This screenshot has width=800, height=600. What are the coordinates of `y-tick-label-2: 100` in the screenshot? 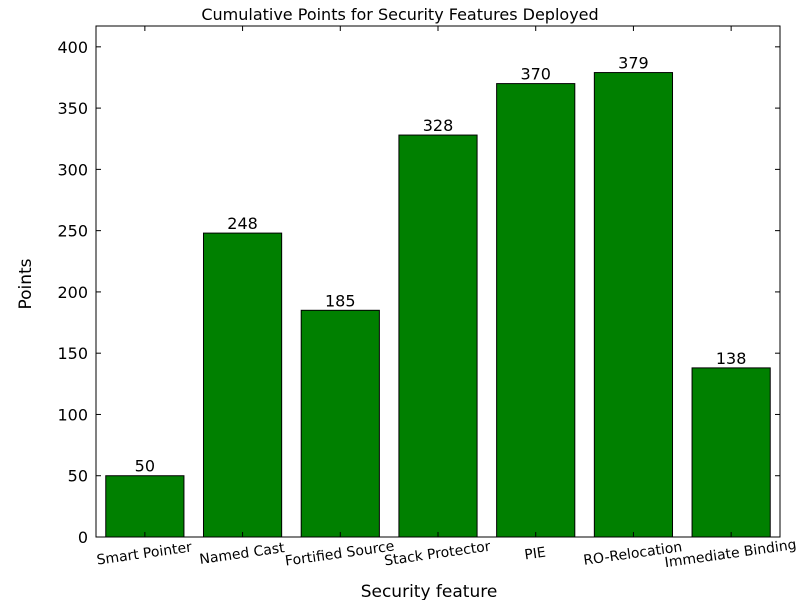 It's located at (72, 414).